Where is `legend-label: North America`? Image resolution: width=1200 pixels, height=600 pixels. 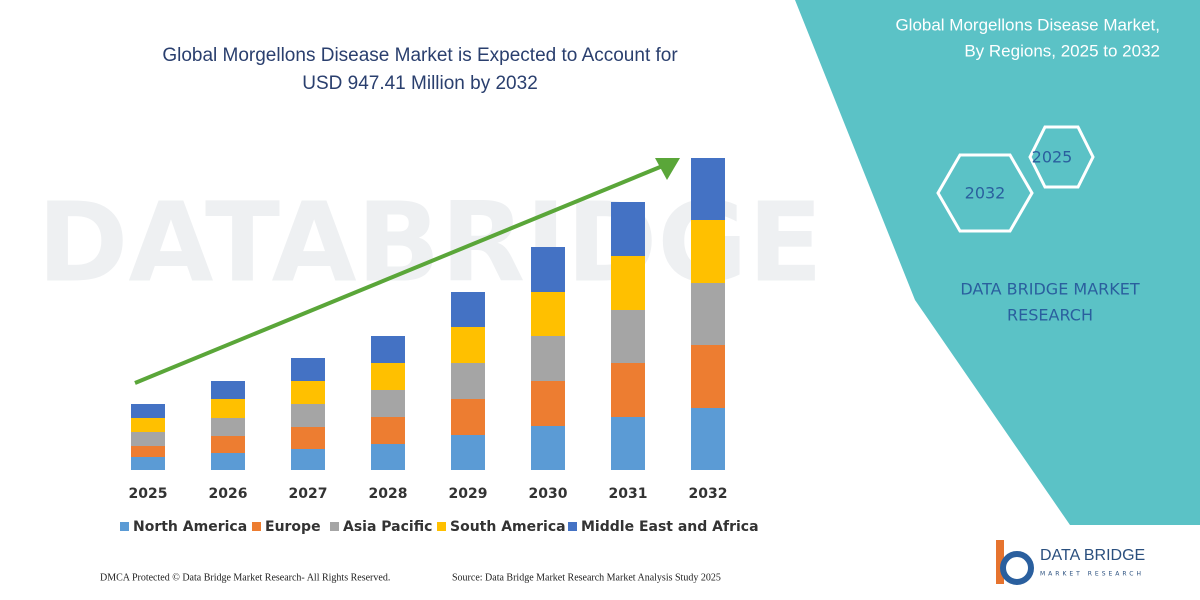
legend-label: North America is located at coordinates (190, 527).